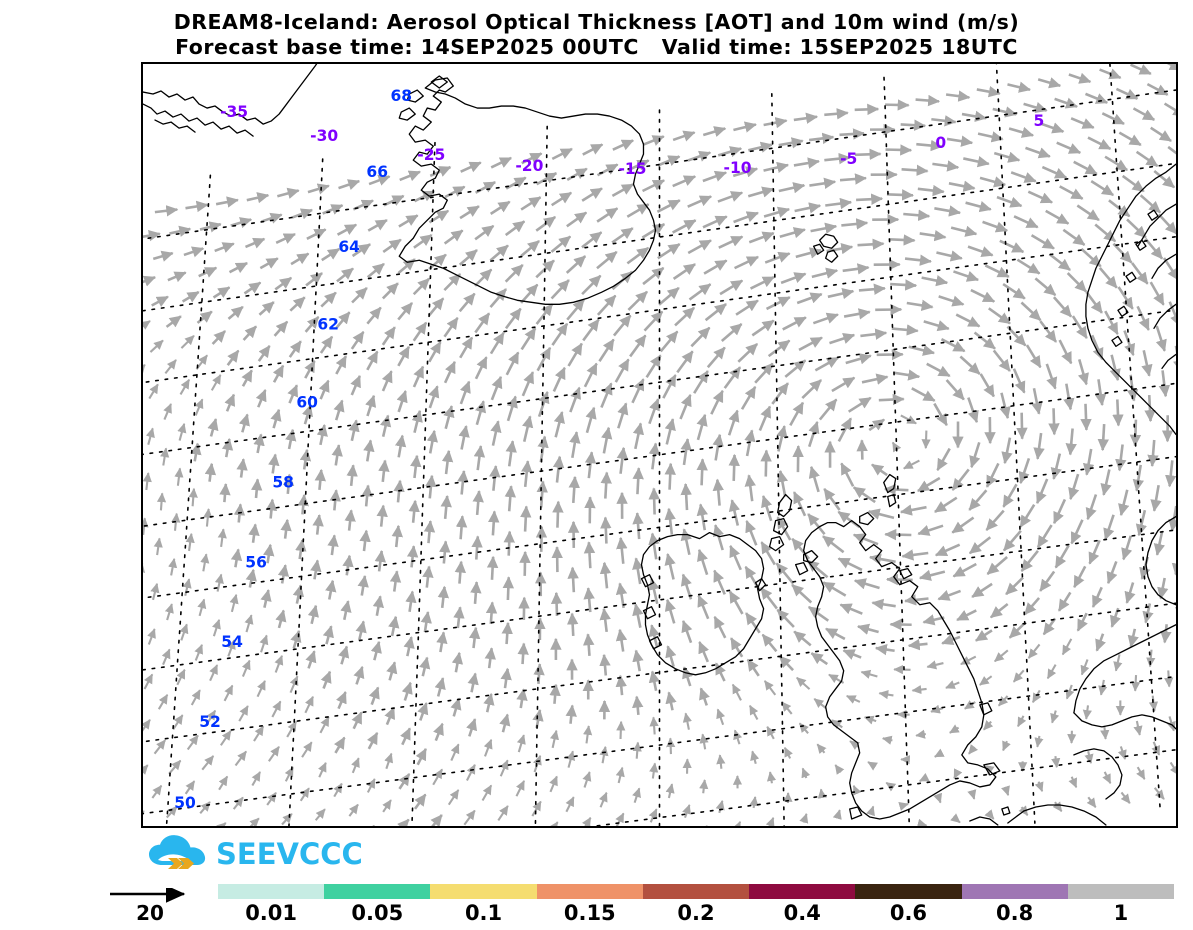 This screenshot has width=1193, height=930. What do you see at coordinates (188, 500) in the screenshot?
I see `meridian--35` at bounding box center [188, 500].